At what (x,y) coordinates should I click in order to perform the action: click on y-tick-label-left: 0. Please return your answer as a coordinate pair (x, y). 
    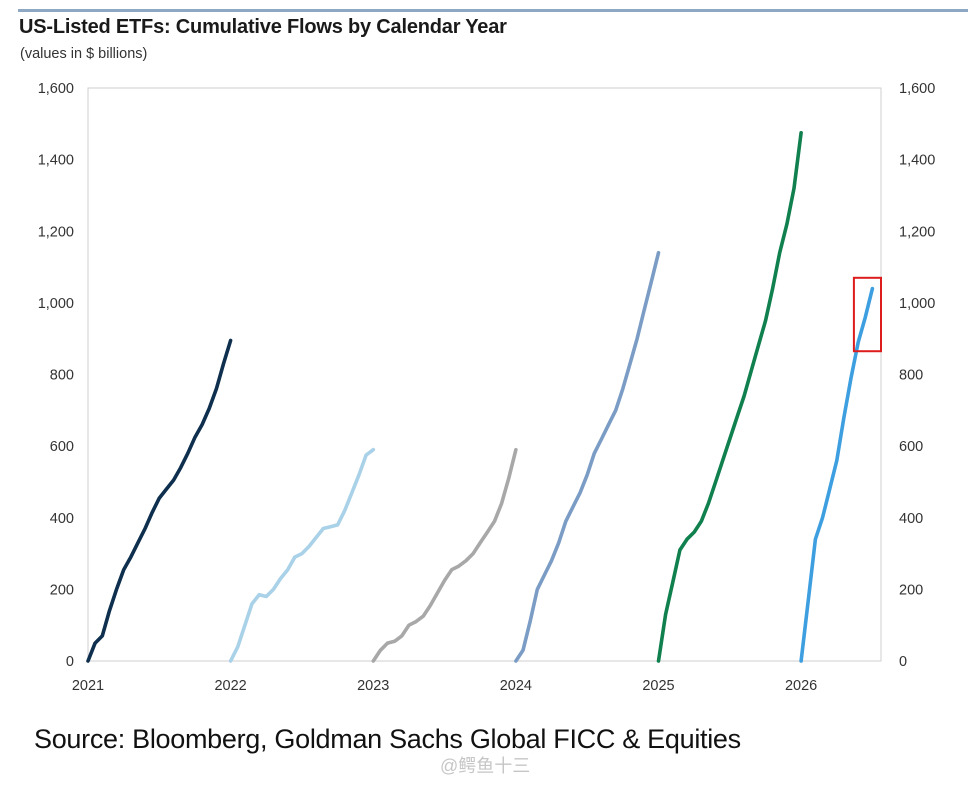
    Looking at the image, I should click on (70, 662).